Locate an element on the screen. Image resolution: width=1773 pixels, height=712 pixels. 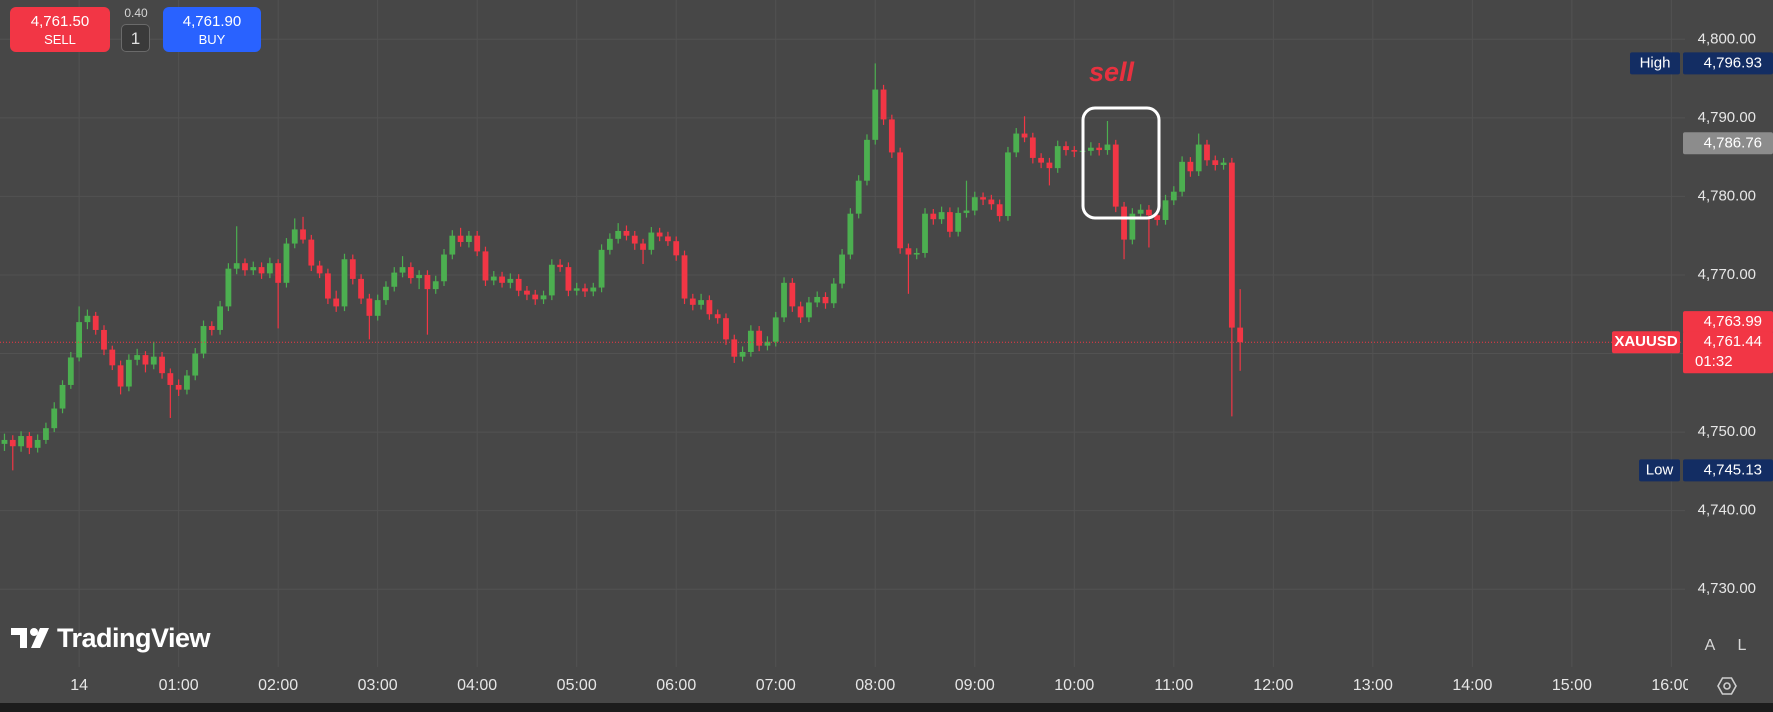
x-tick-label: 06:00 is located at coordinates (676, 685).